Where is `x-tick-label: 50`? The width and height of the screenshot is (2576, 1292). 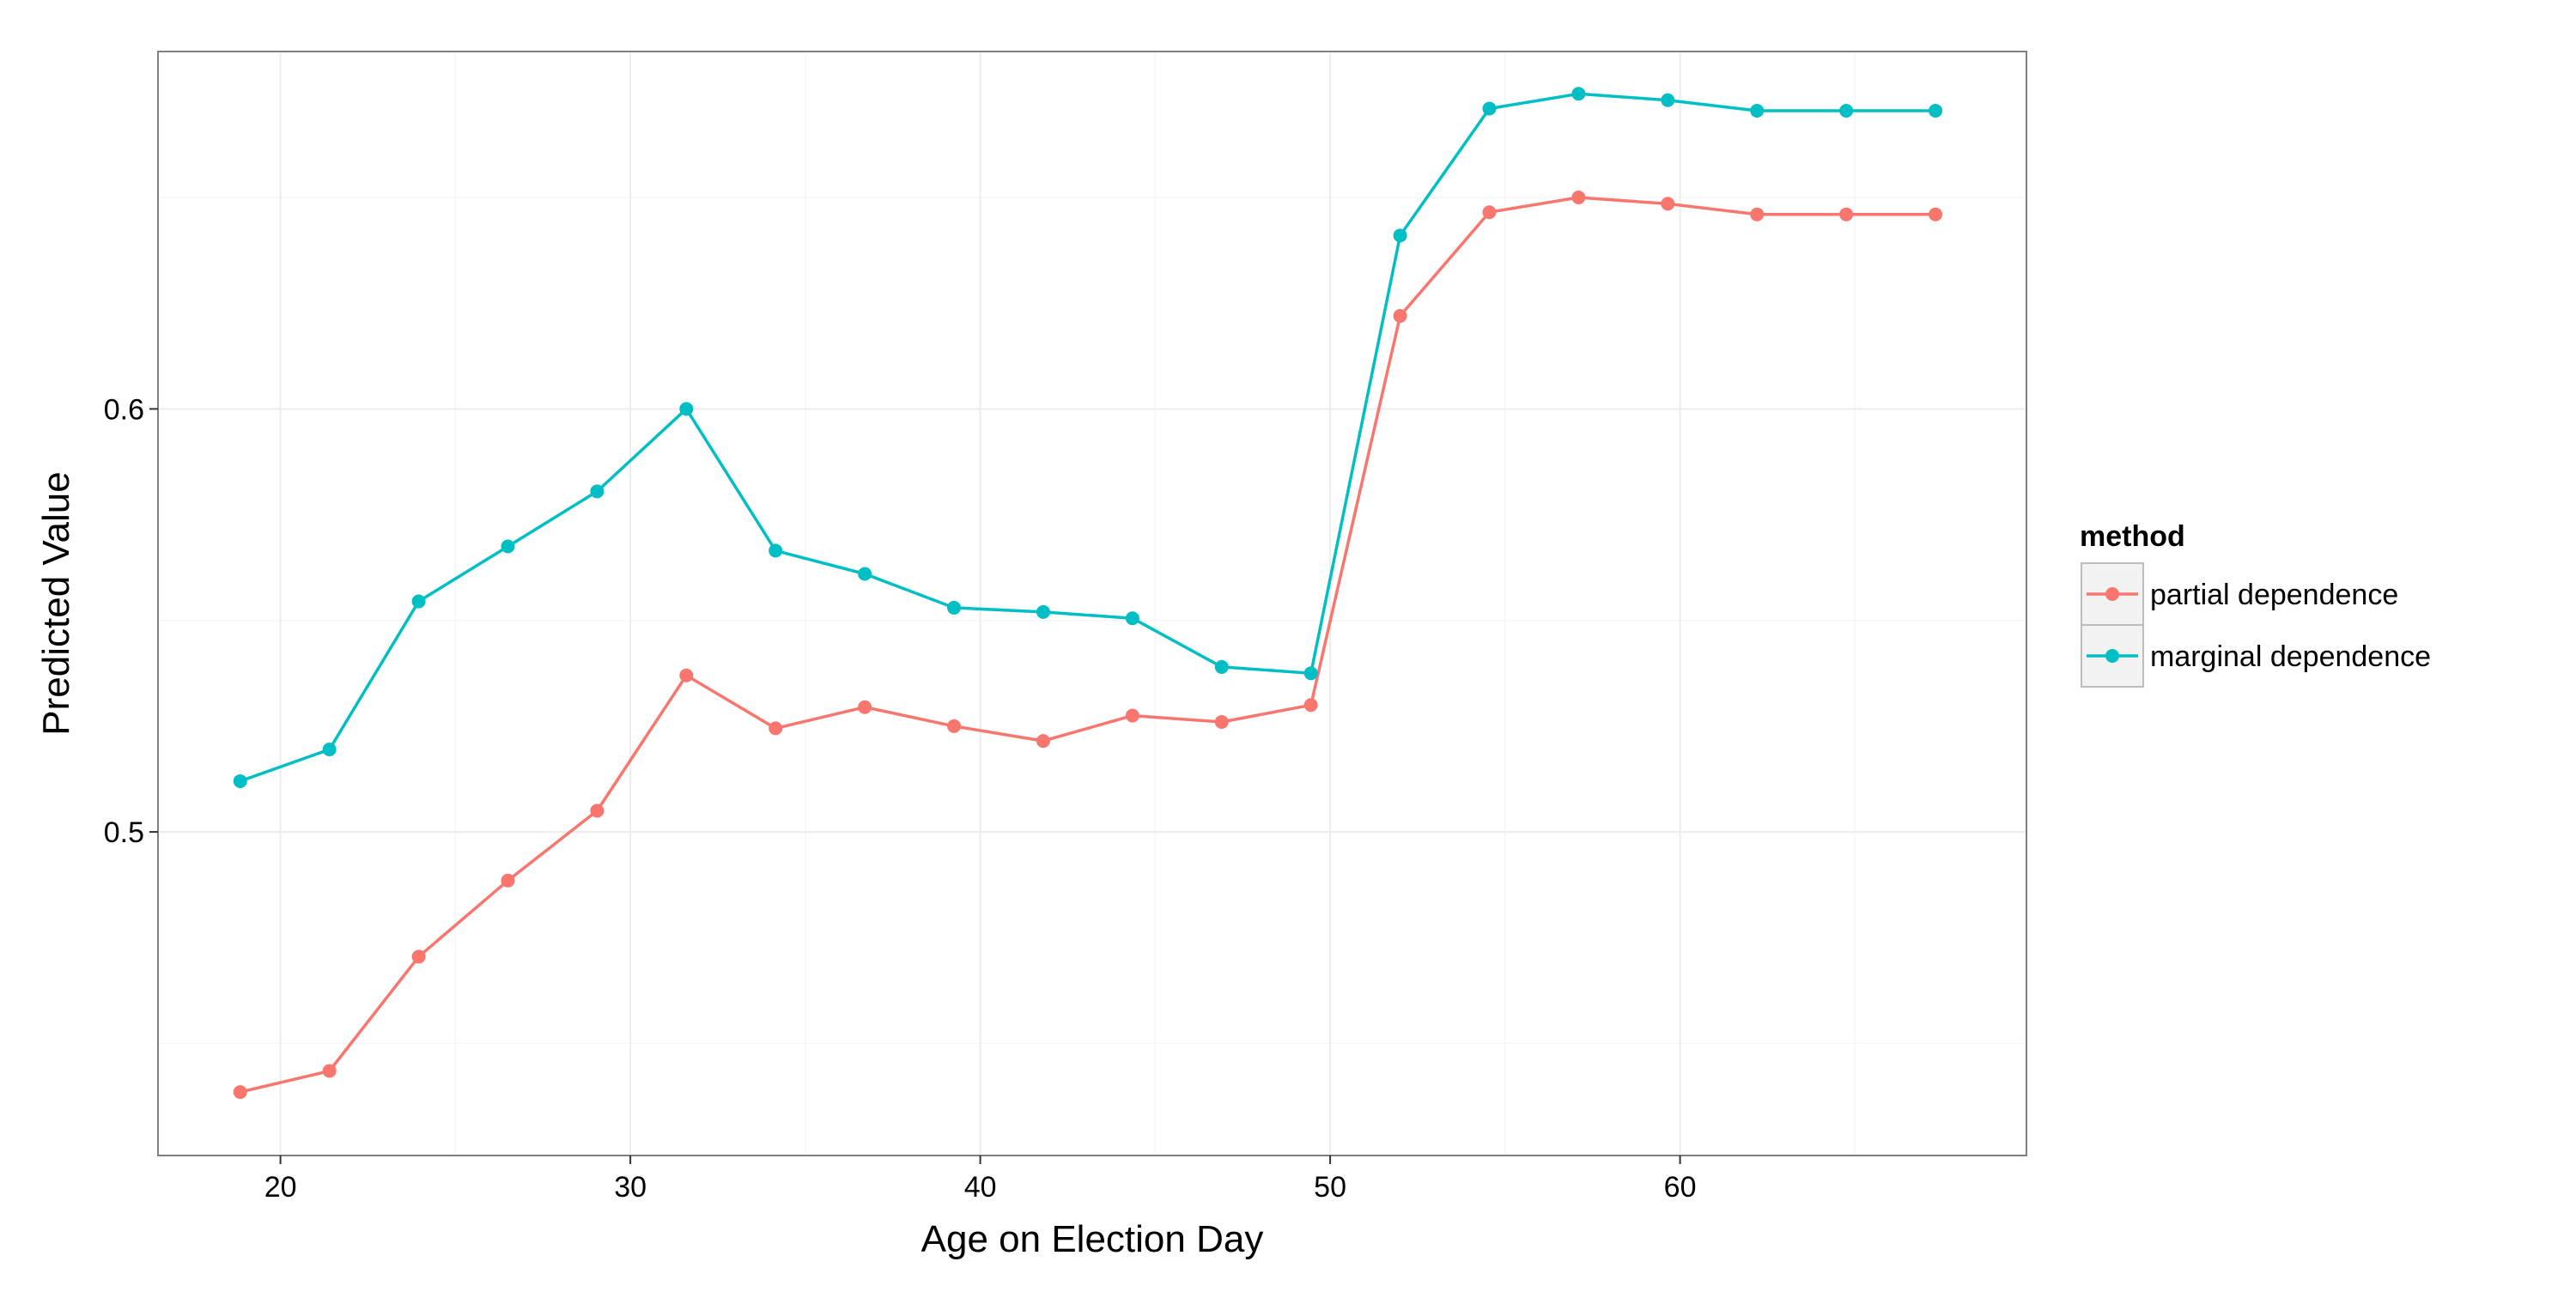
x-tick-label: 50 is located at coordinates (1330, 1187).